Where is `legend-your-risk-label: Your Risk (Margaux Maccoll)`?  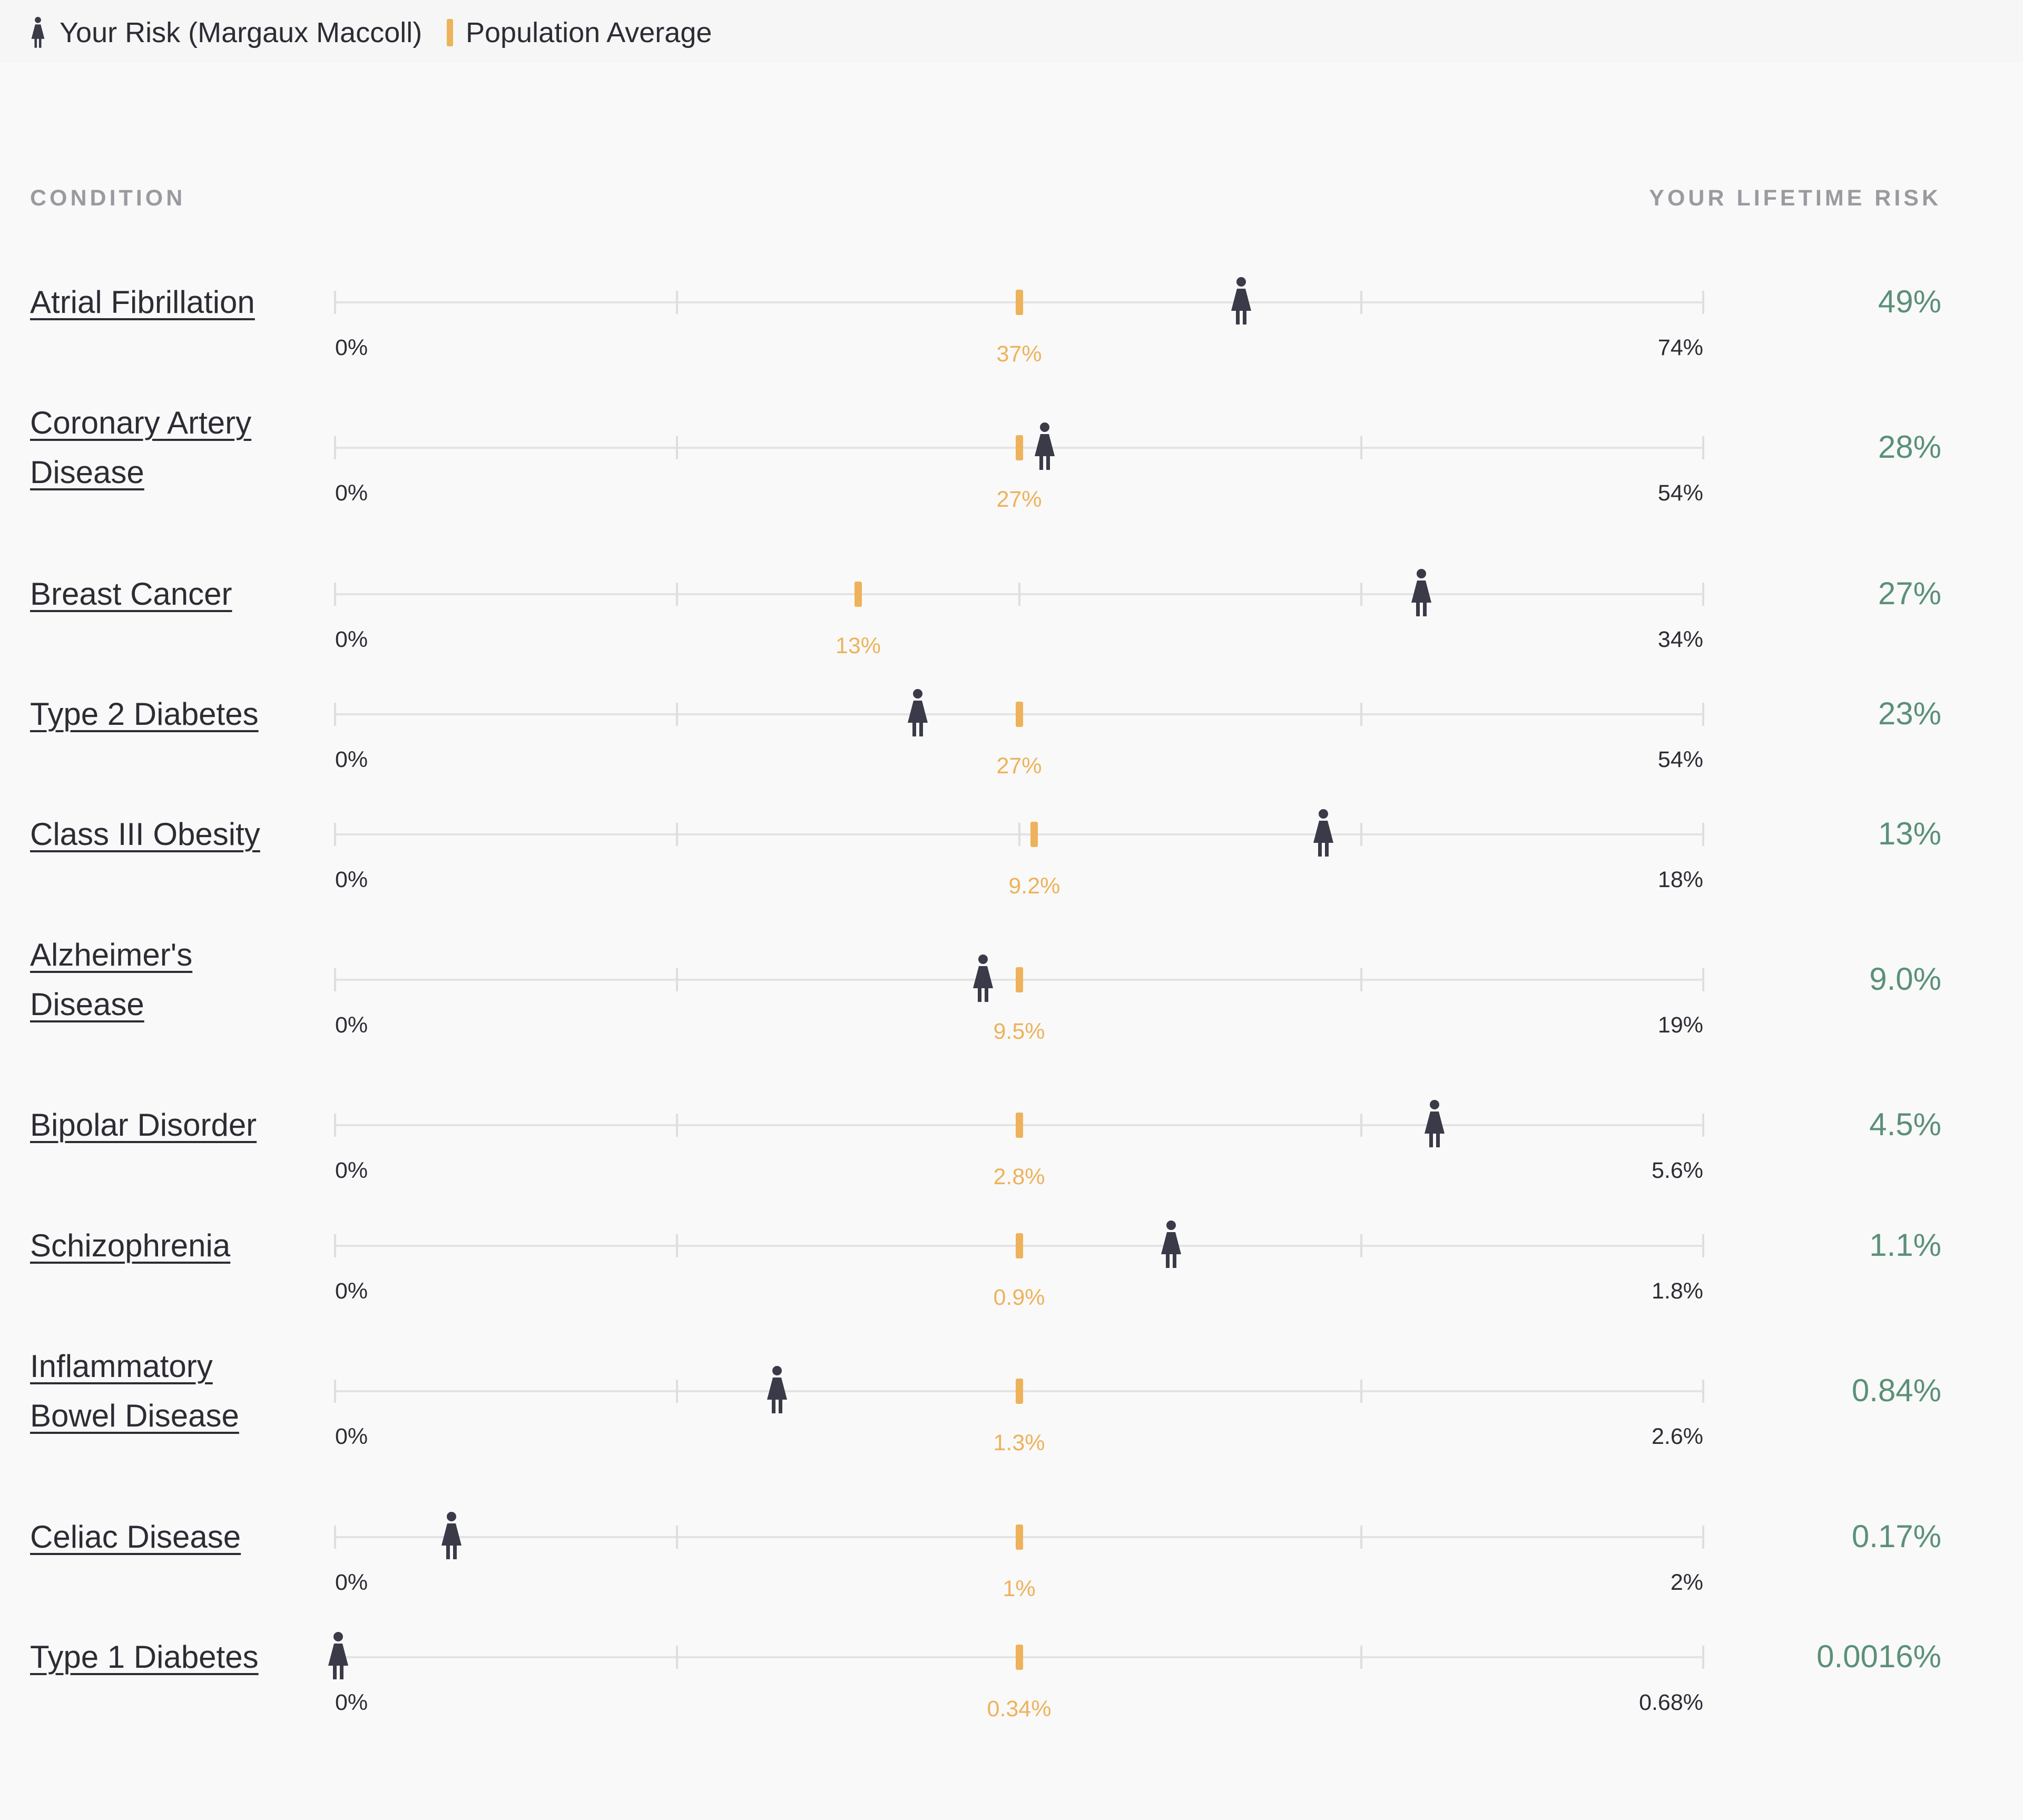 legend-your-risk-label: Your Risk (Margaux Maccoll) is located at coordinates (242, 32).